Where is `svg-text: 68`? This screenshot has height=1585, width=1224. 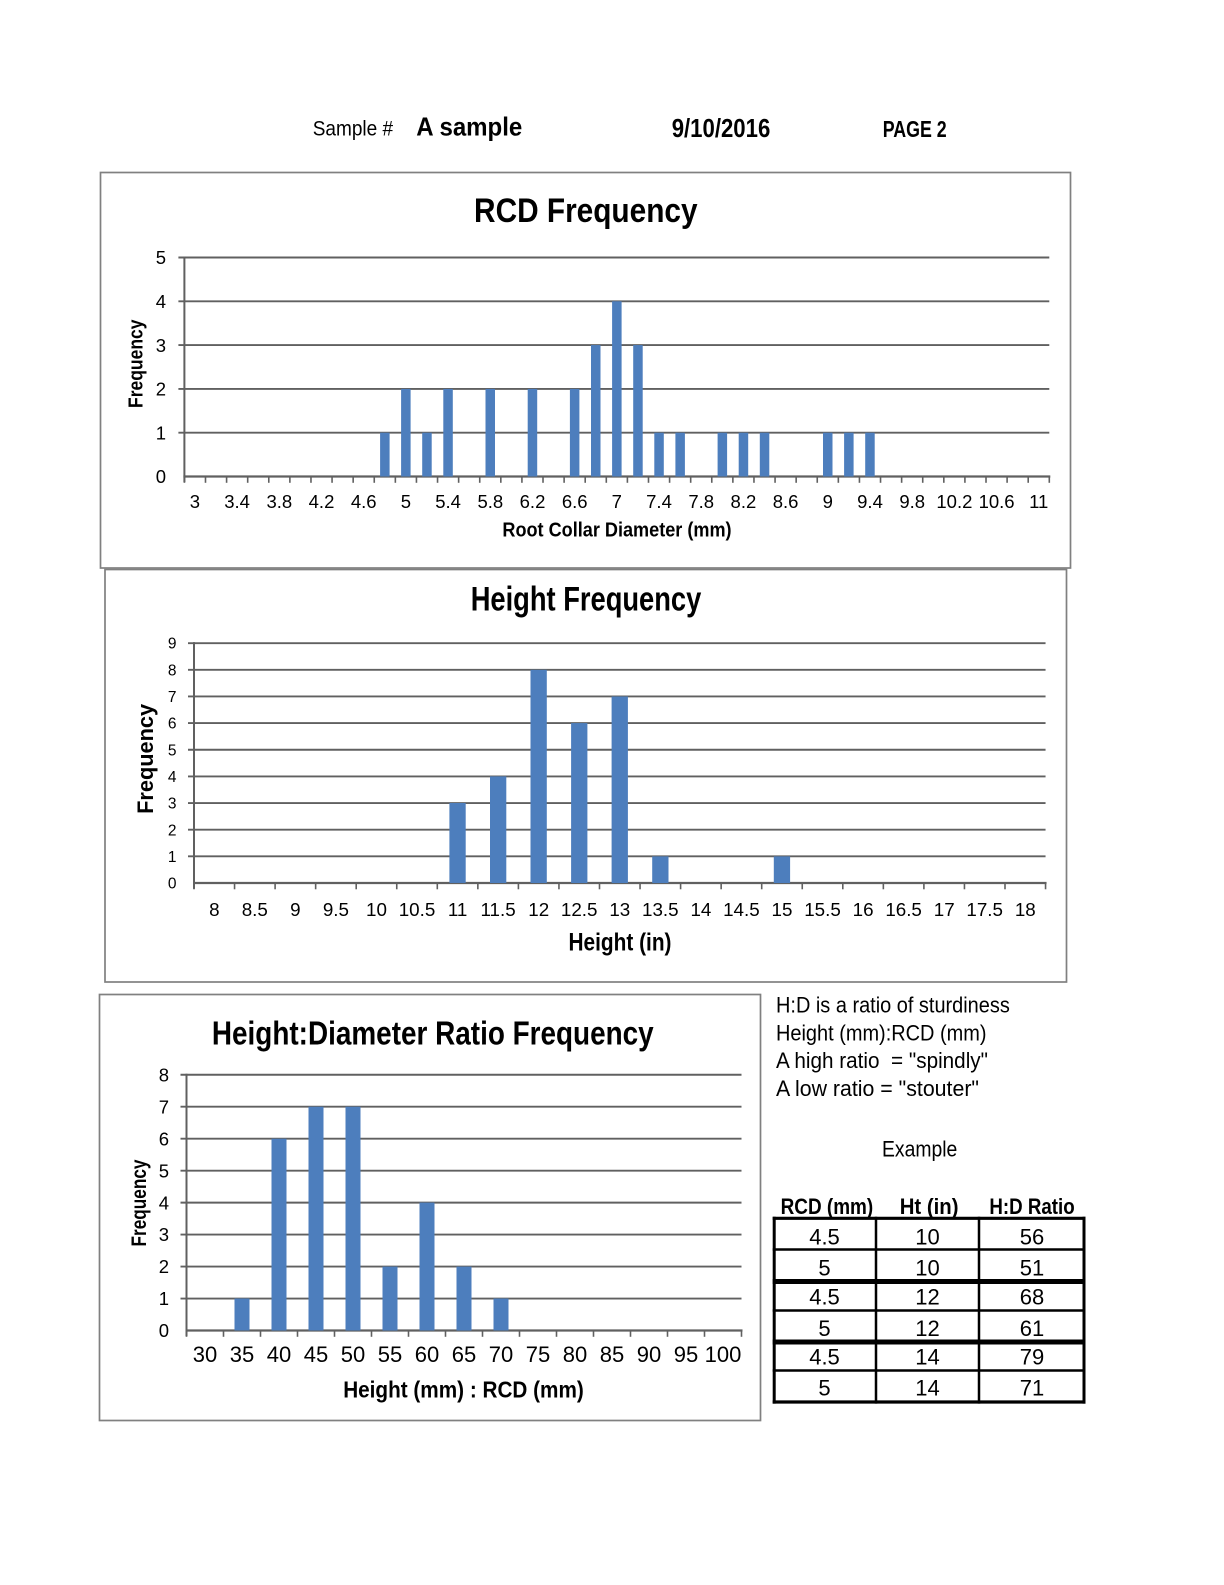
svg-text: 68 is located at coordinates (1032, 1297).